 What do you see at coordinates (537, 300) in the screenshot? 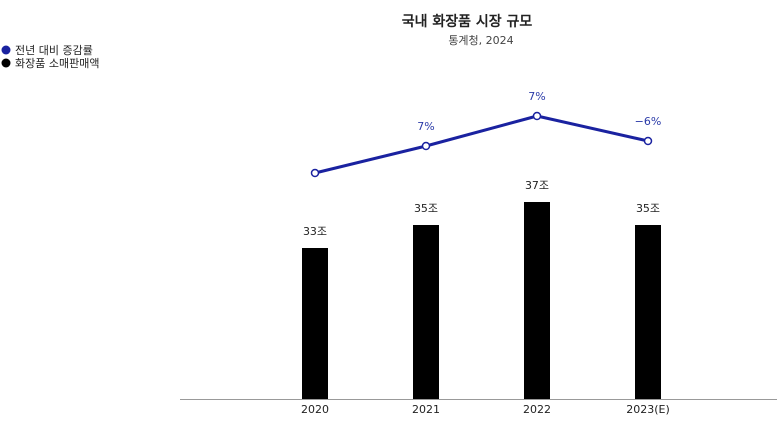
I see `bar-2022` at bounding box center [537, 300].